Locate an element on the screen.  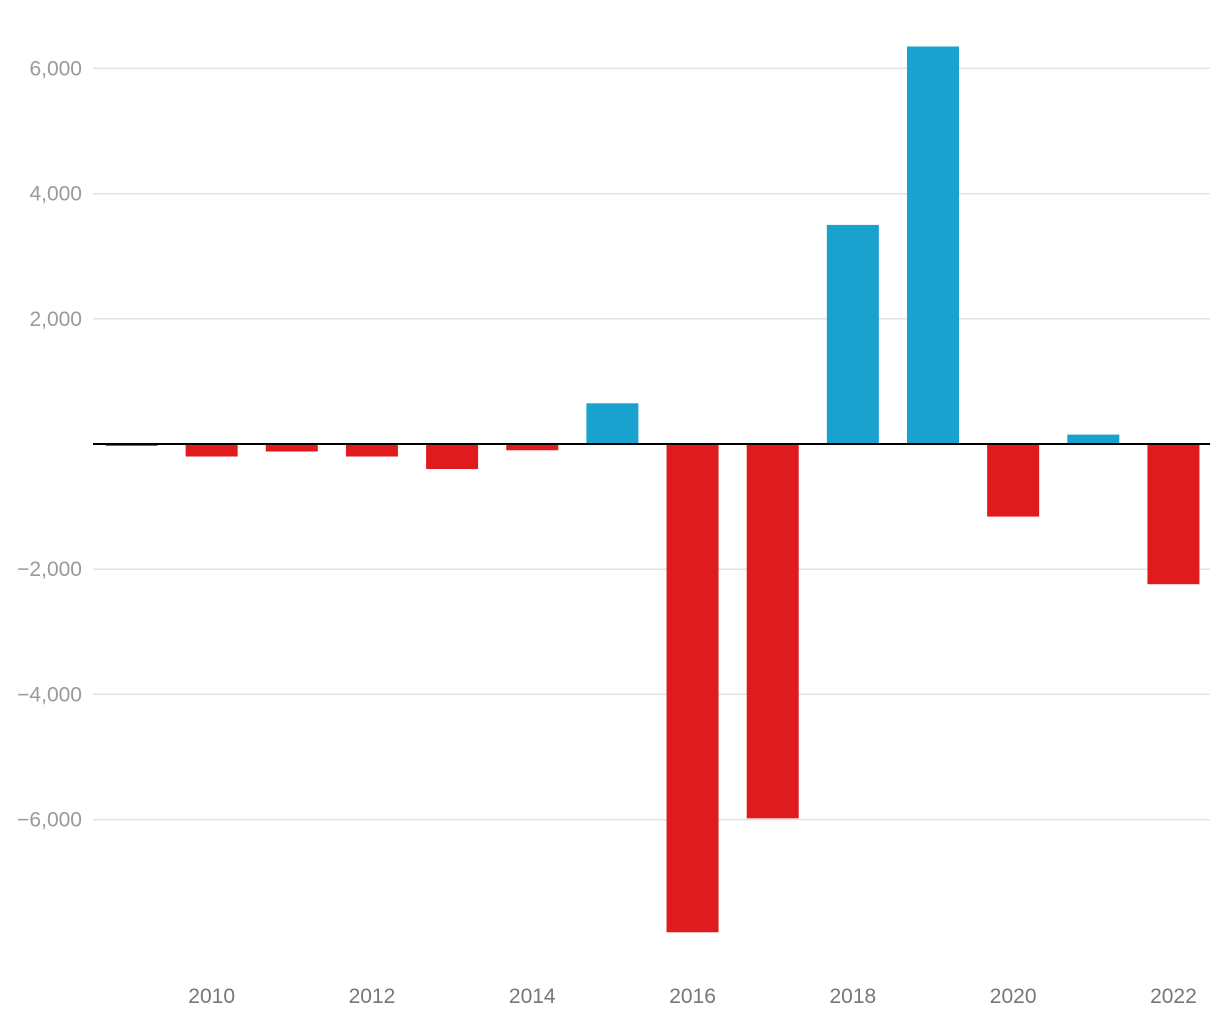
y-tick-label: 6,000 is located at coordinates (55, 68).